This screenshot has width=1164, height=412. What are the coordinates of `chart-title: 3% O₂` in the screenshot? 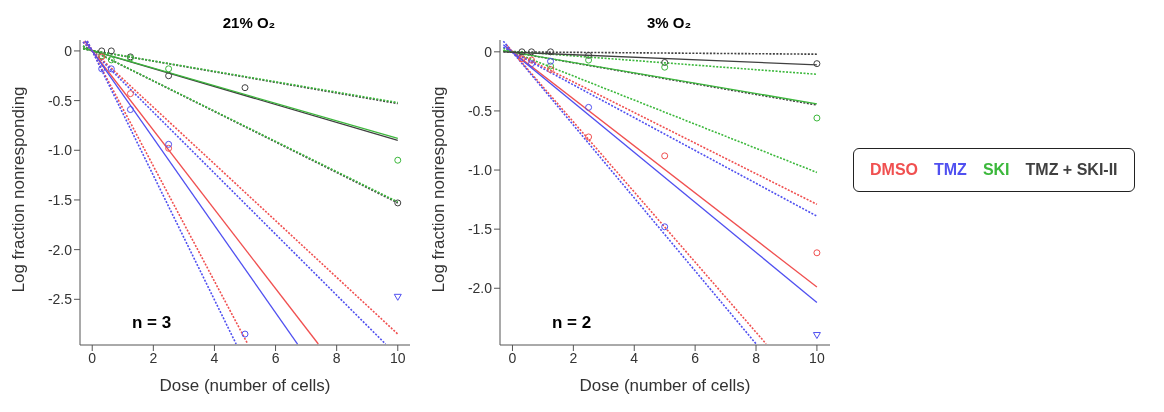 It's located at (669, 22).